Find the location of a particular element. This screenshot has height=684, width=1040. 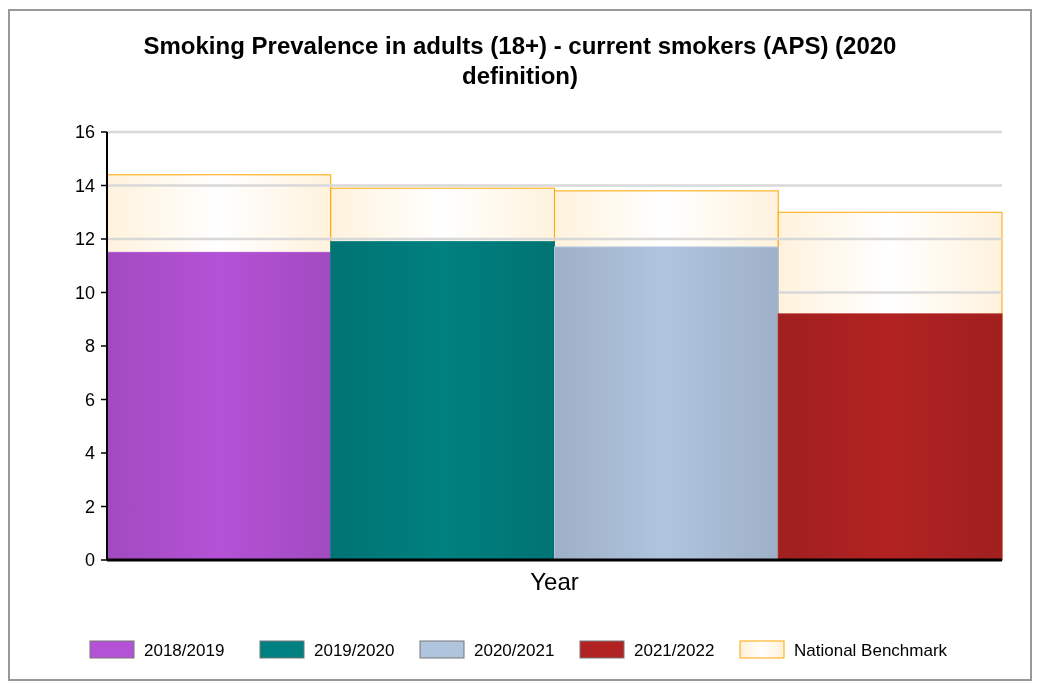

legend-label: 2020/2021 is located at coordinates (514, 650).